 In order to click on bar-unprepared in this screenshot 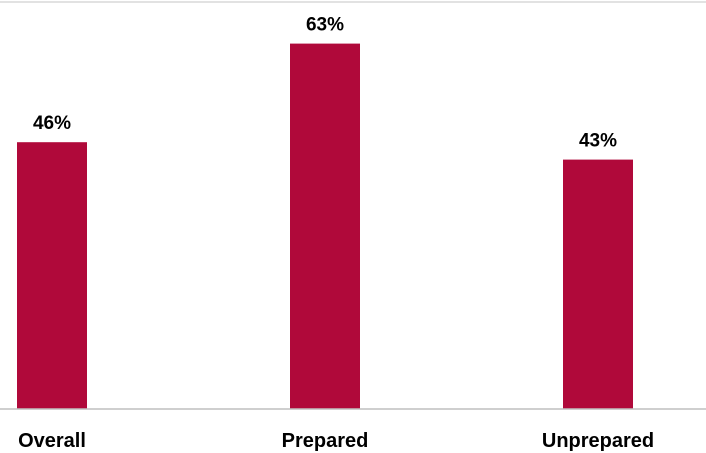, I will do `click(598, 284)`.